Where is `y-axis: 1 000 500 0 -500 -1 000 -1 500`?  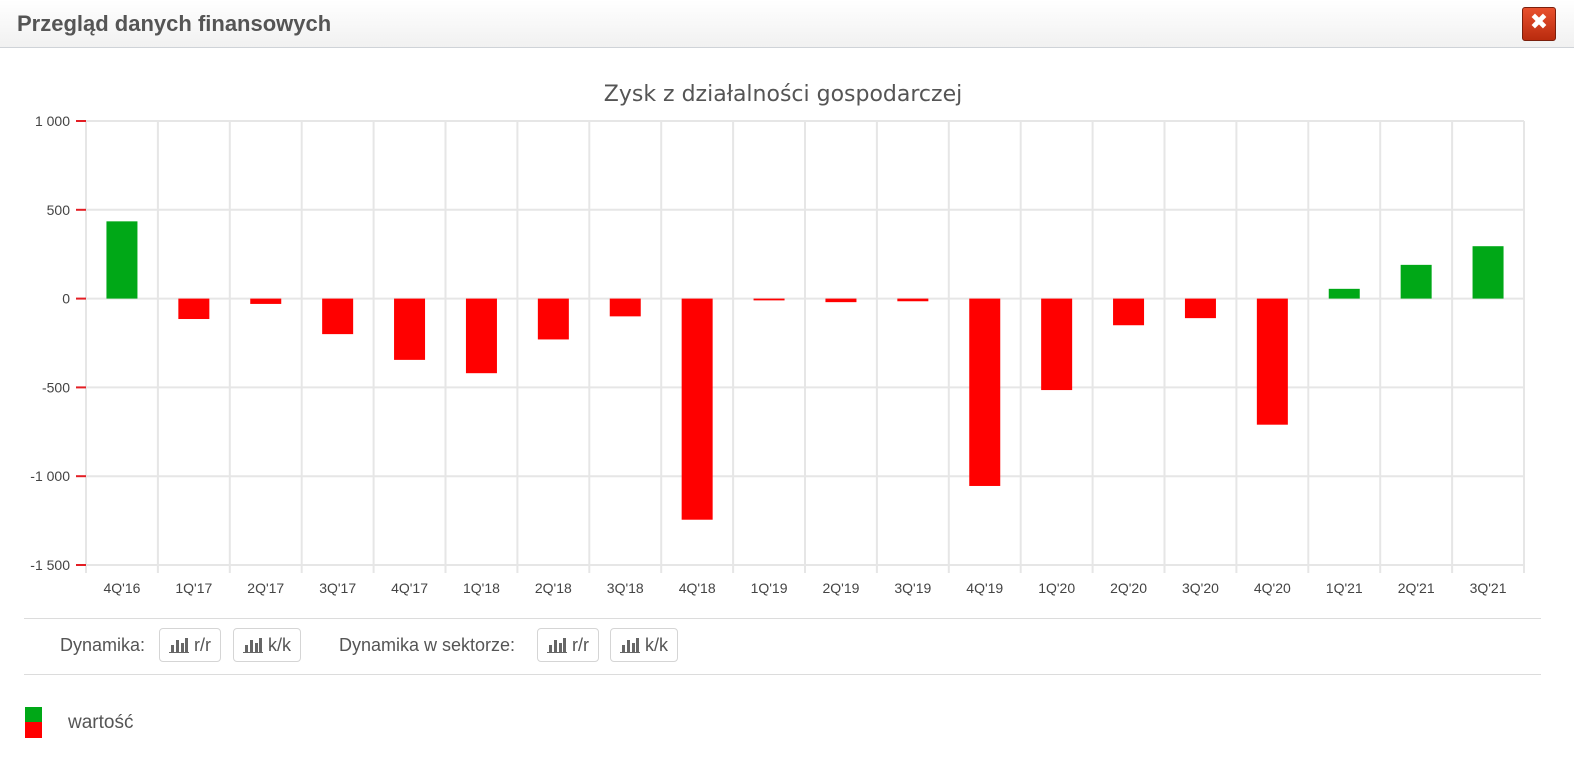 y-axis: 1 000 500 0 -500 -1 000 -1 500 is located at coordinates (58, 343).